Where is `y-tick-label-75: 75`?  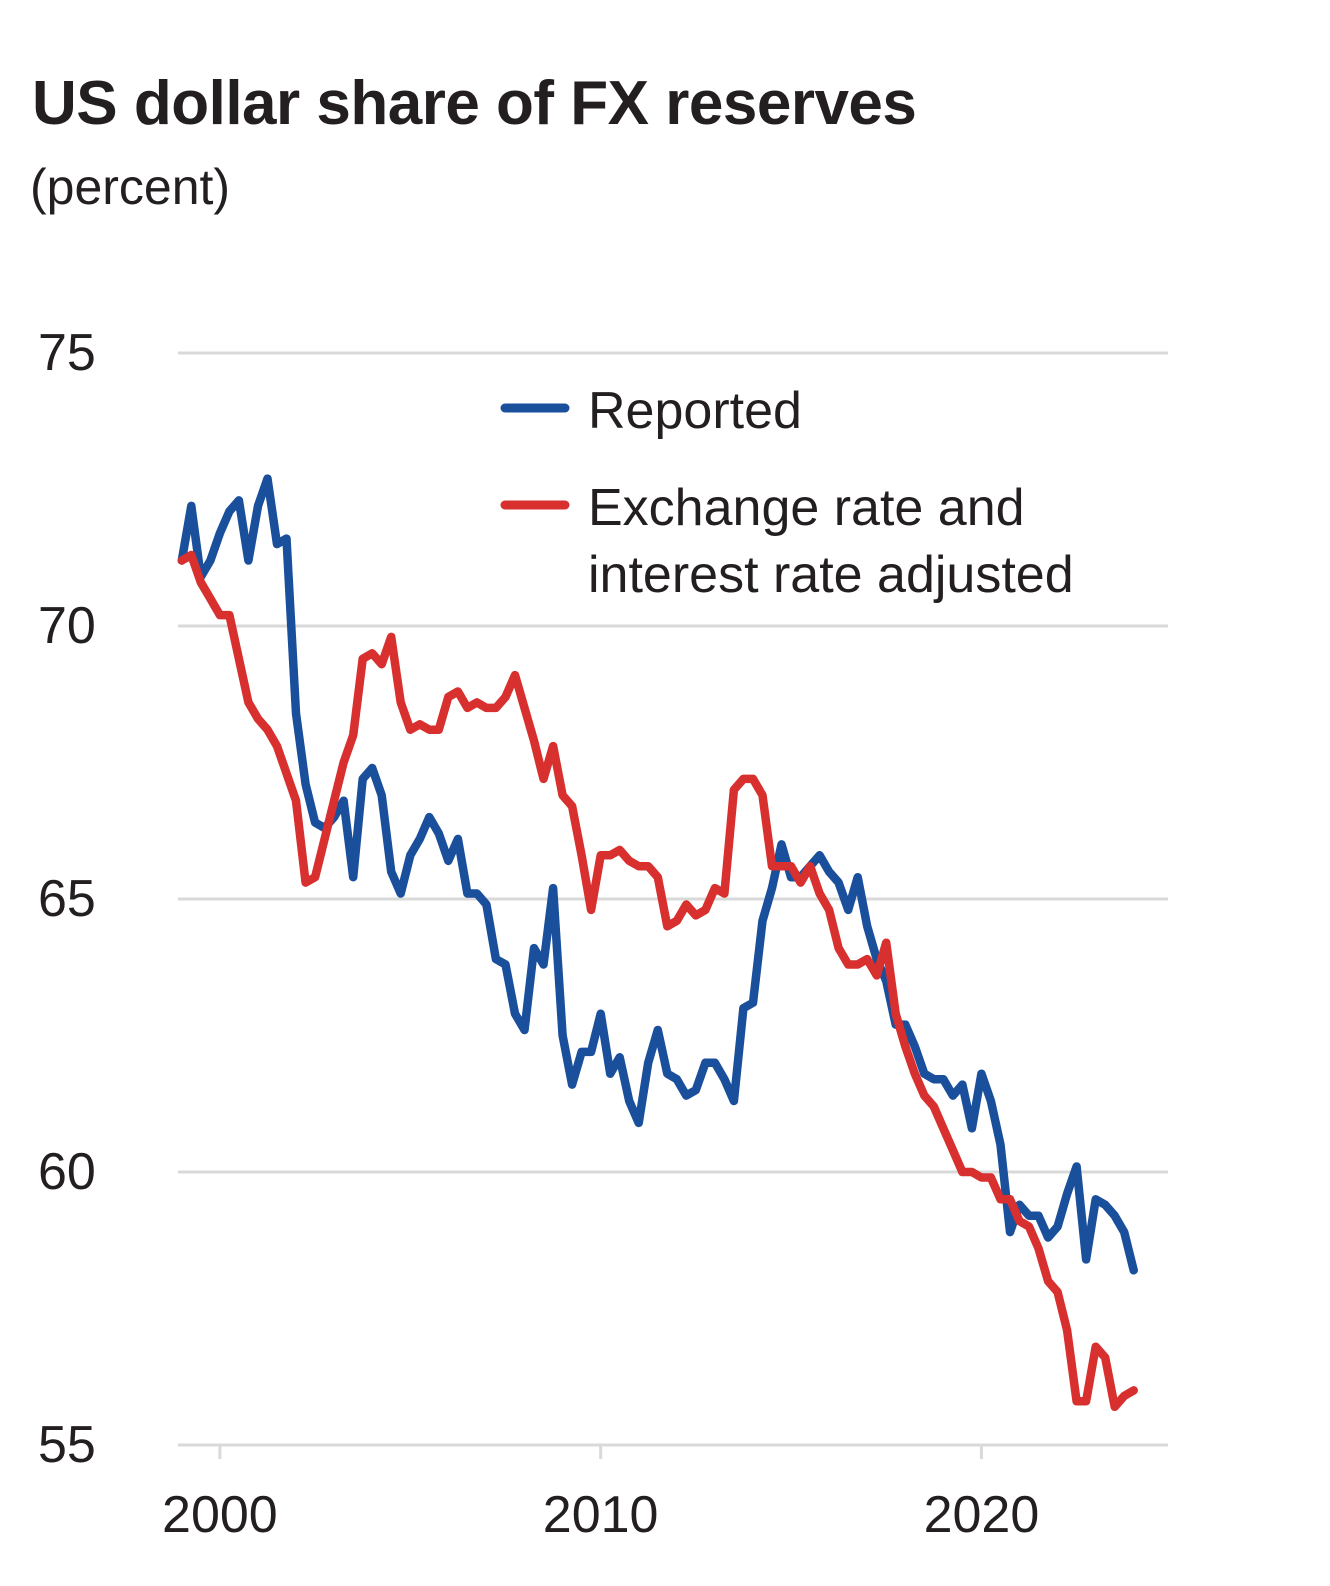
y-tick-label-75: 75 is located at coordinates (67, 353).